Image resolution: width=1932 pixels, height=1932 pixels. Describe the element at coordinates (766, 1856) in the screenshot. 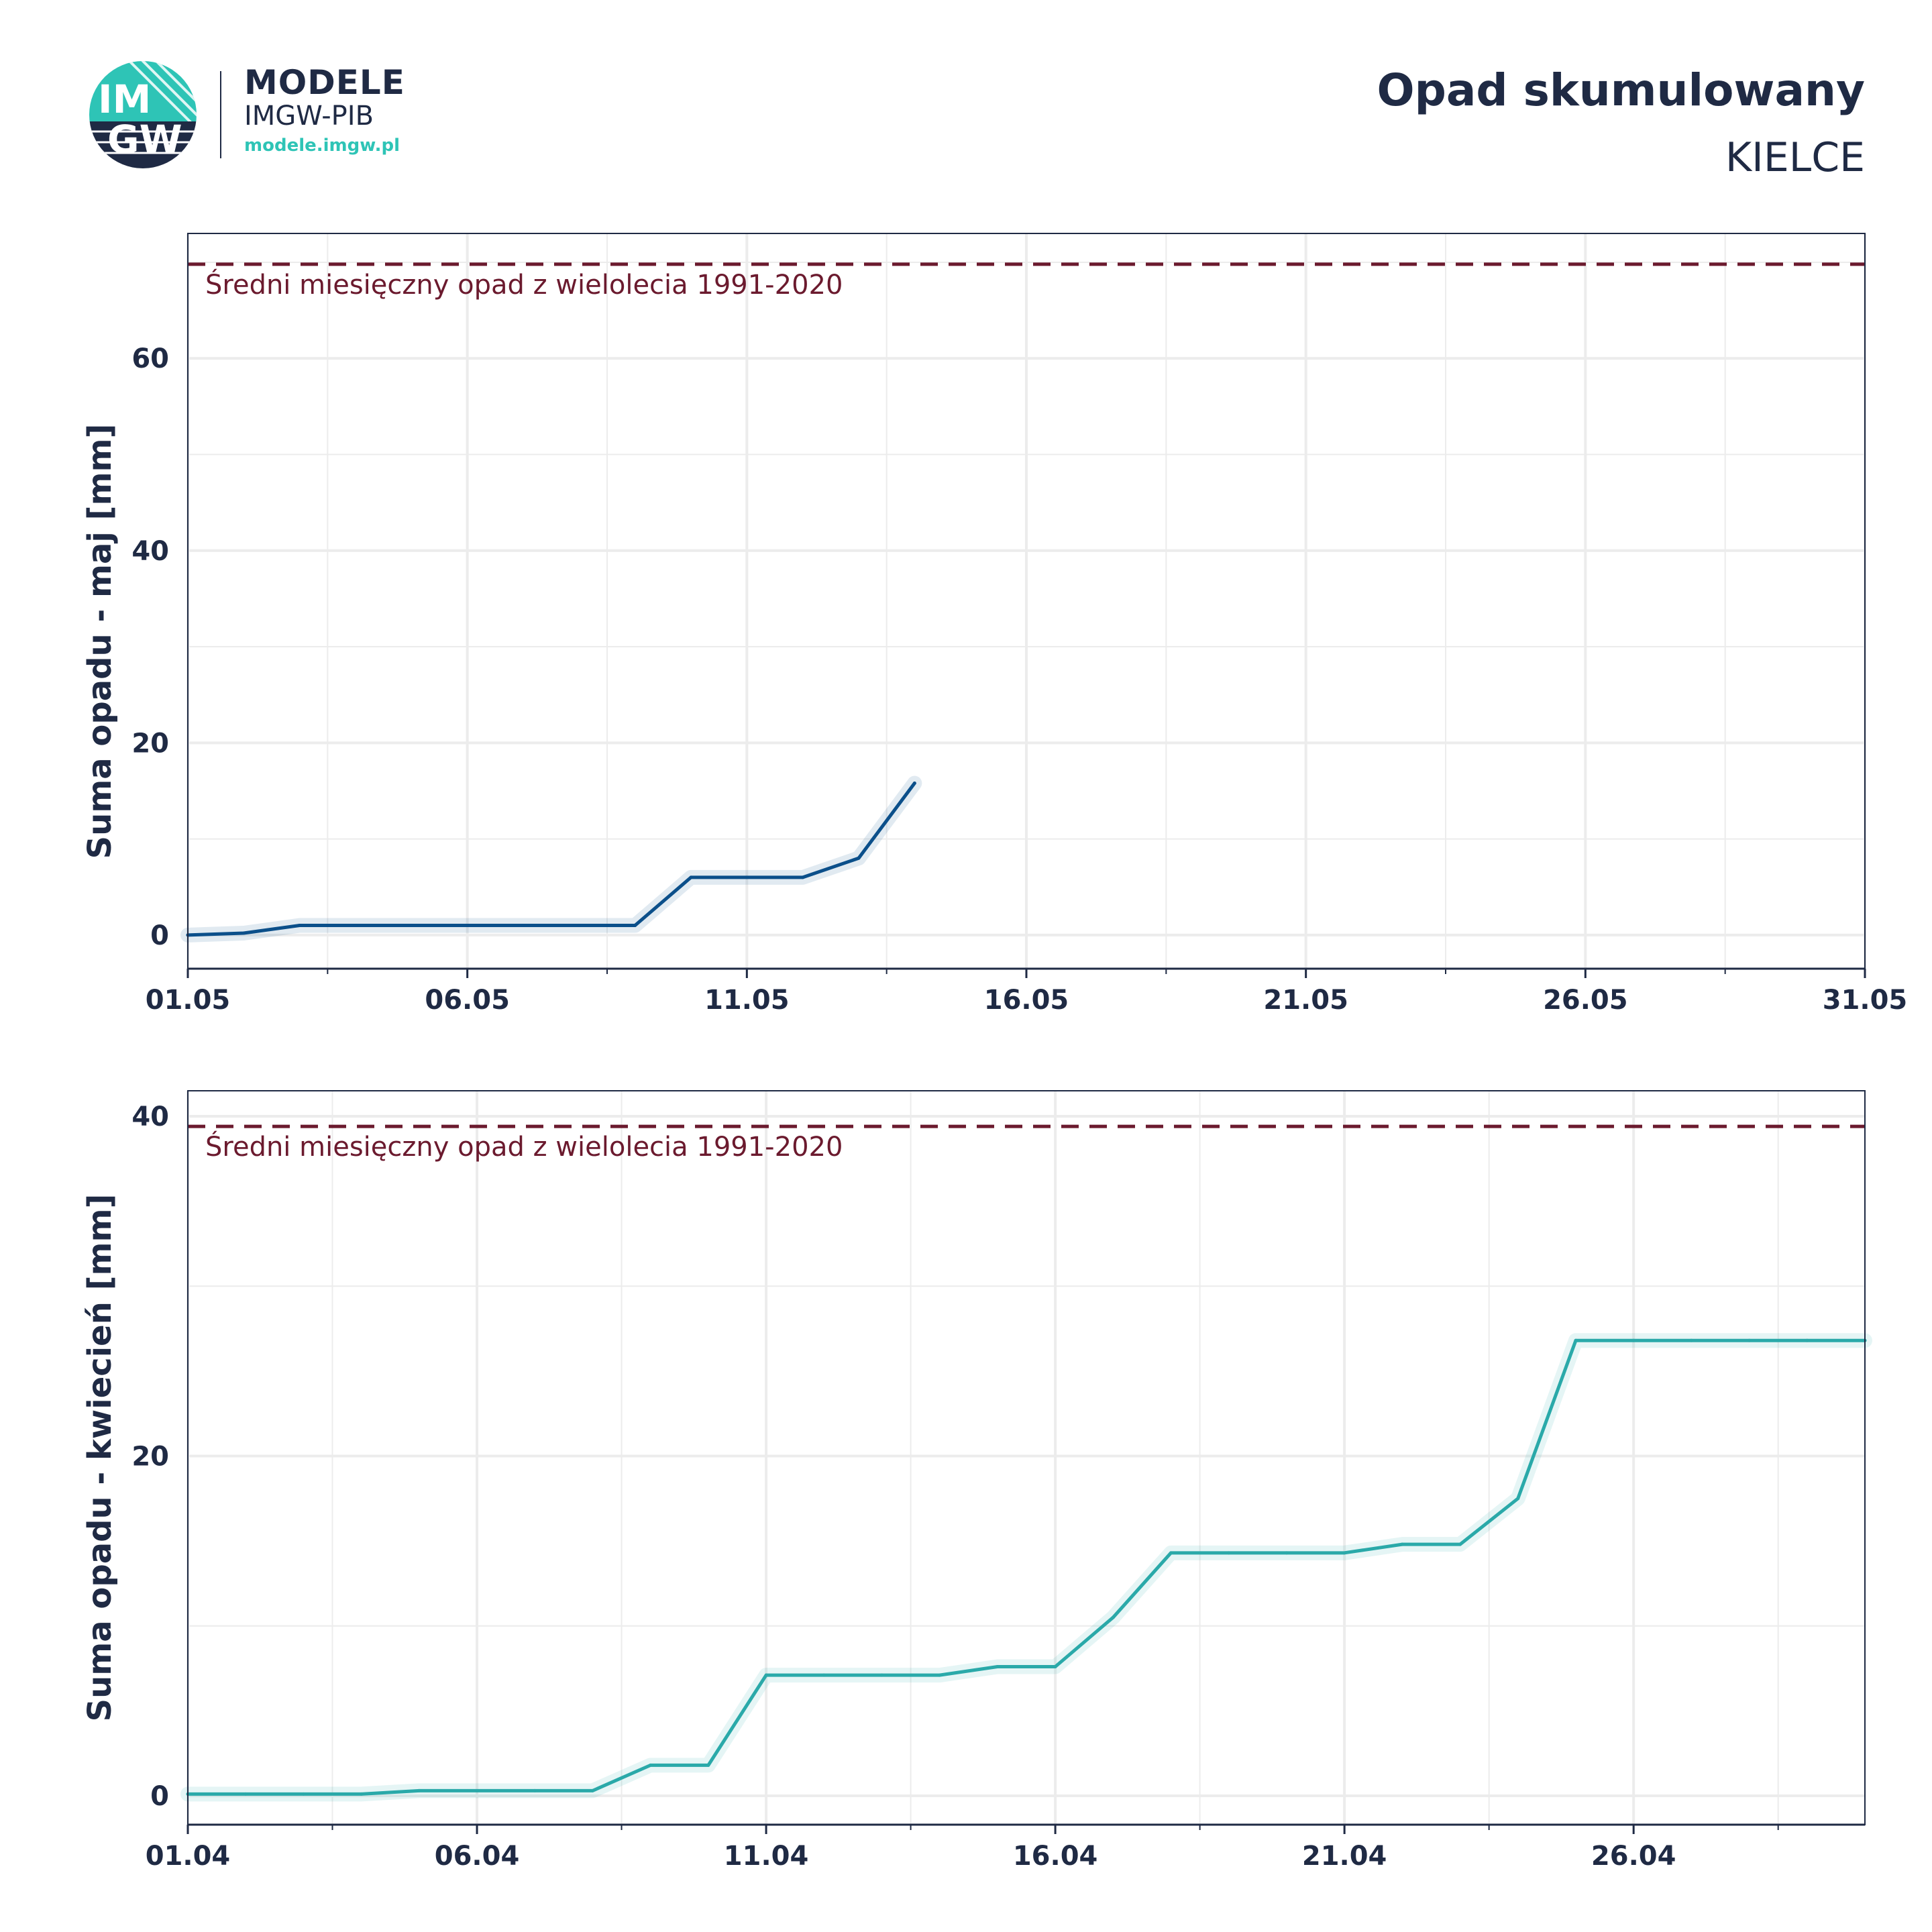

I see `x-tick-label: 11.04` at that location.